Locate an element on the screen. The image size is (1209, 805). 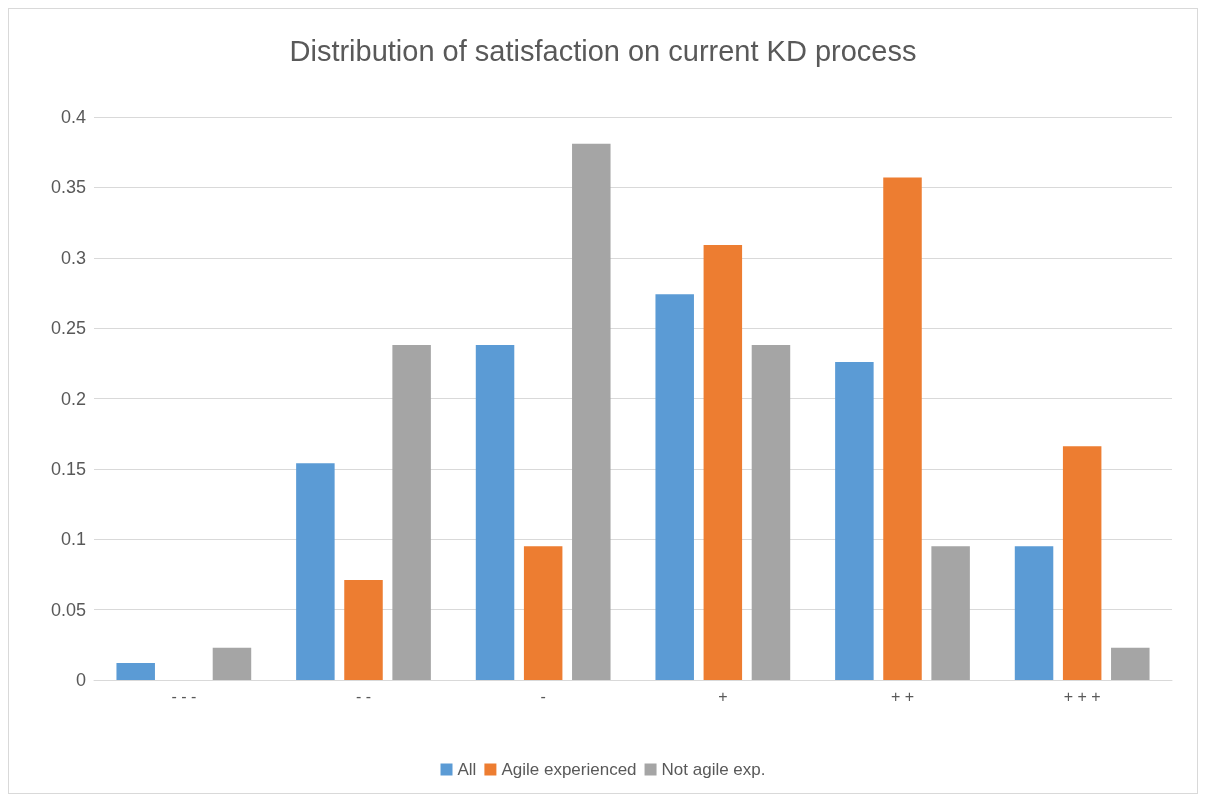
y-tick-label: 0.35 is located at coordinates (68, 187).